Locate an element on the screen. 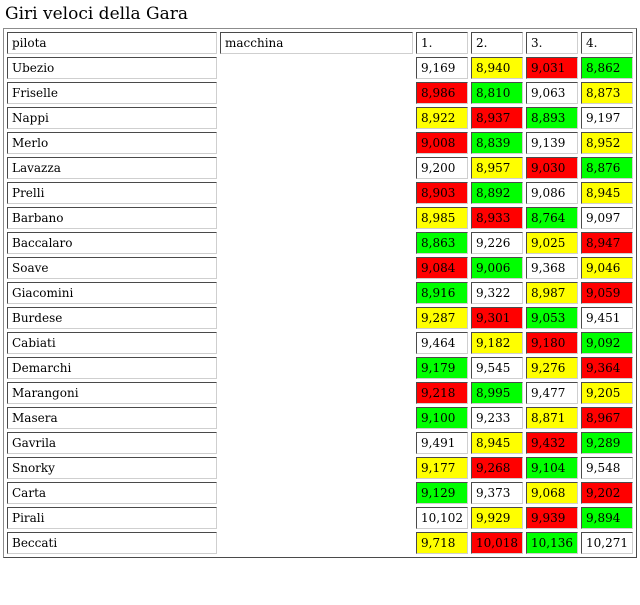  lap-2-time-cell: 9,182 is located at coordinates (497, 343).